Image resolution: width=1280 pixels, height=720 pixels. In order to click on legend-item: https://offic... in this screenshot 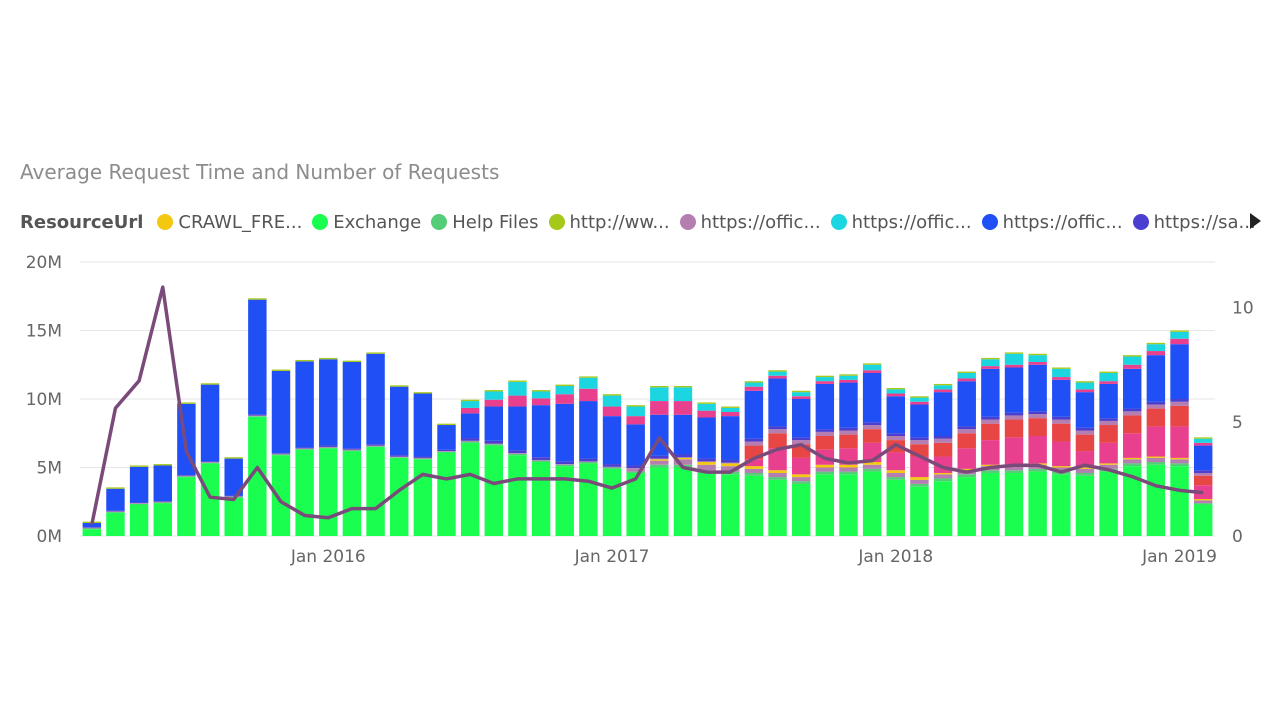, I will do `click(750, 222)`.